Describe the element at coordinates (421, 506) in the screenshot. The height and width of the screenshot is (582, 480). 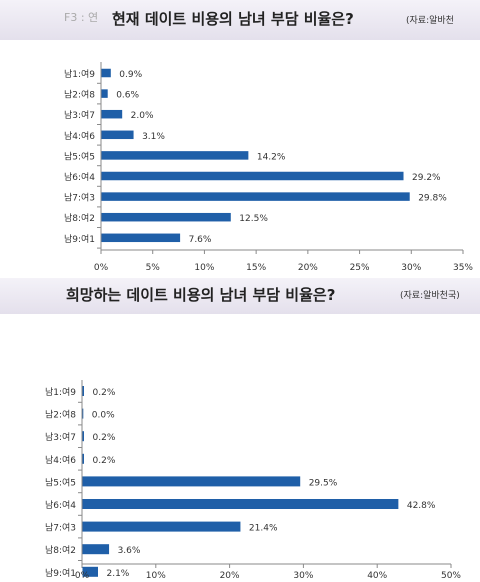
I see `data-label: 42.8%` at that location.